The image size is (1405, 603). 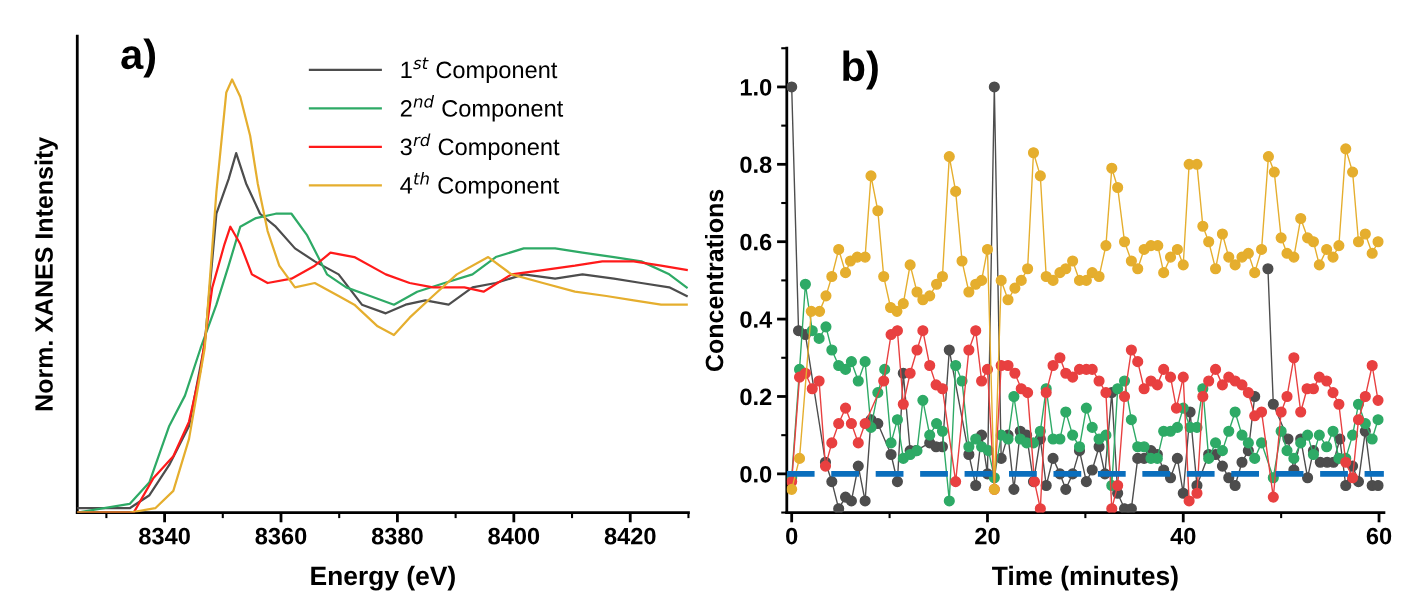 What do you see at coordinates (1379, 536) in the screenshot?
I see `x-tick-label: 60` at bounding box center [1379, 536].